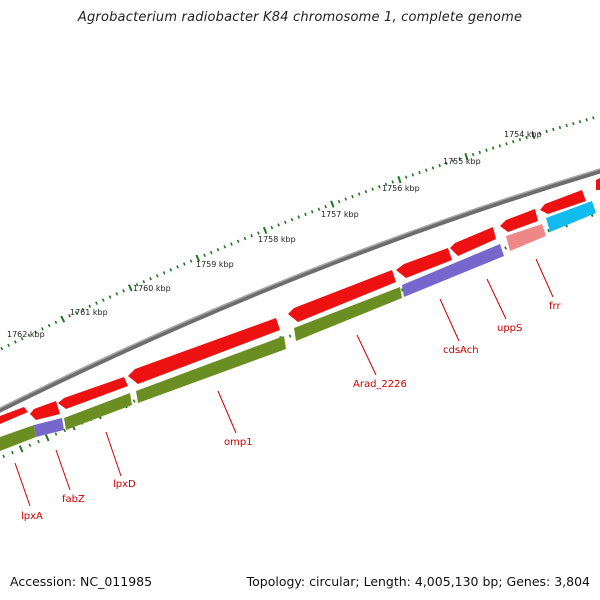  Describe the element at coordinates (124, 484) in the screenshot. I see `gene-label-lpxd: lpxD` at that location.